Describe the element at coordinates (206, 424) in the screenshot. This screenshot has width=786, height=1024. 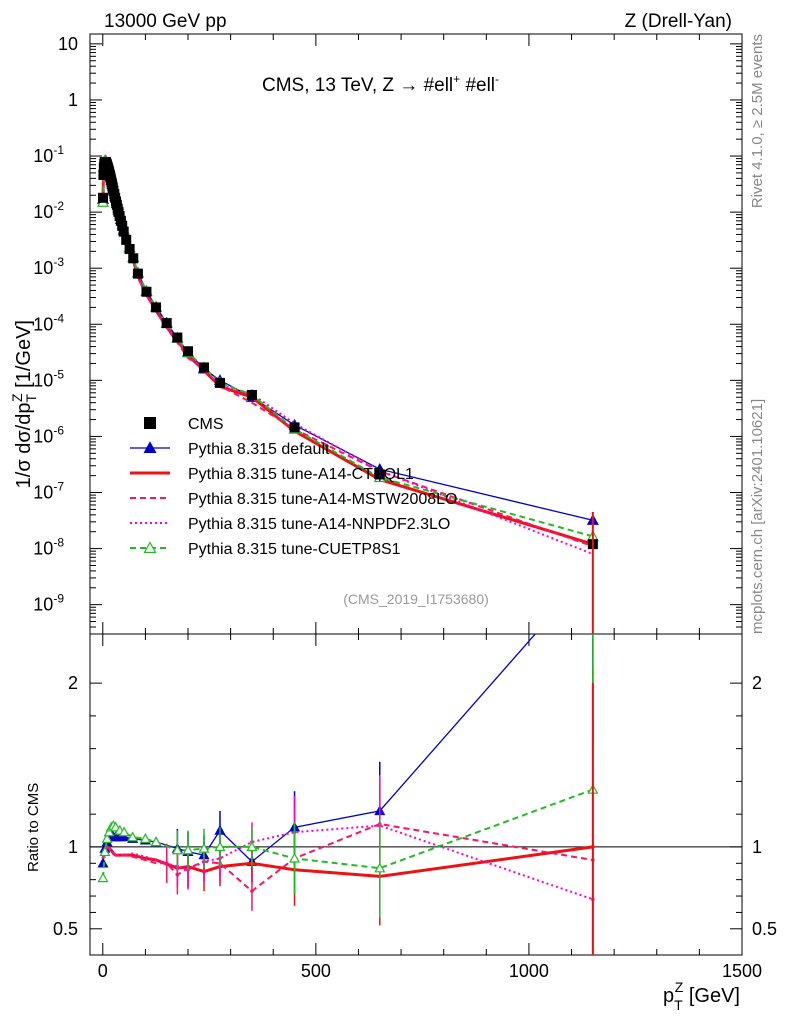
I see `legend-label-0: CMS` at that location.